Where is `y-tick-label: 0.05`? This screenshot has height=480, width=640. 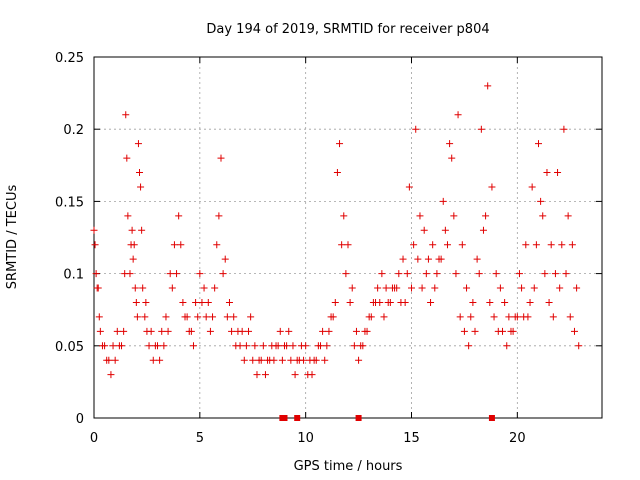
y-tick-label: 0.05 is located at coordinates (69, 347).